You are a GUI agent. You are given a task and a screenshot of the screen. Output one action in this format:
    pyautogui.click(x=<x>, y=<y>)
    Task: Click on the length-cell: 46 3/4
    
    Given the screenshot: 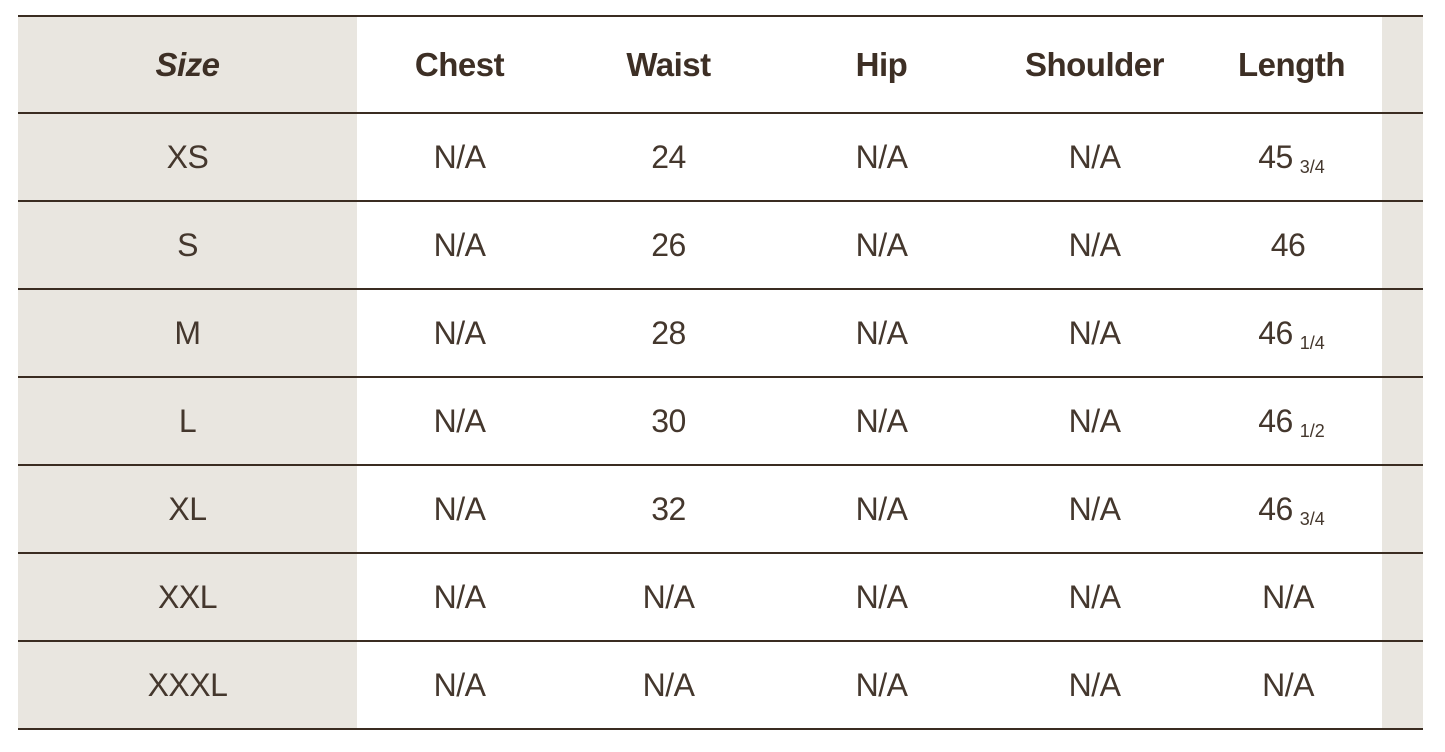 What is the action you would take?
    pyautogui.click(x=1291, y=509)
    